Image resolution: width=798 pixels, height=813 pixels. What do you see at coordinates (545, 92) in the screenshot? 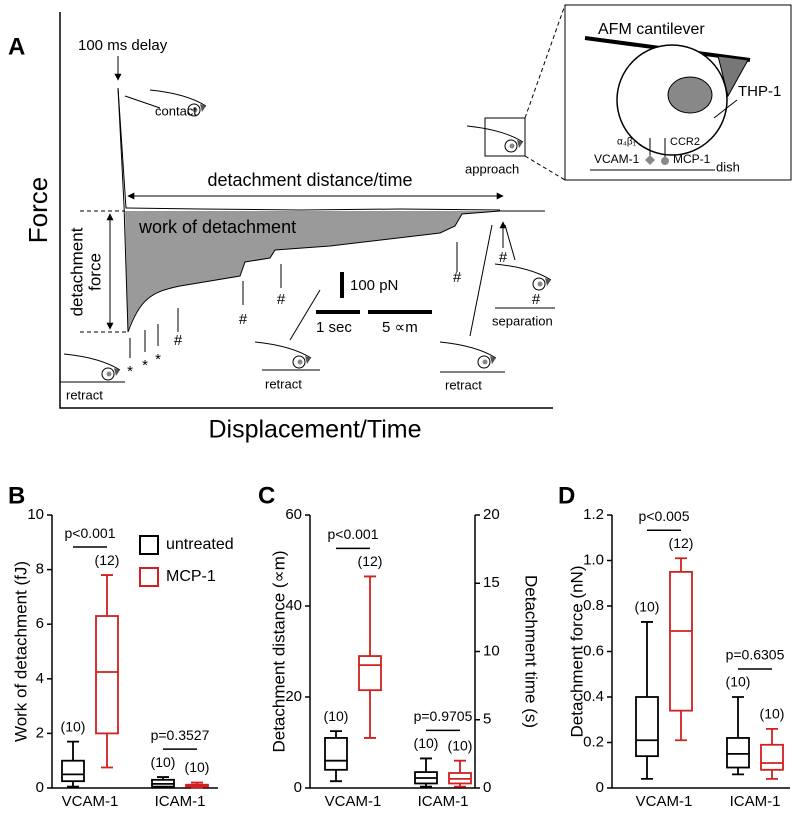
I see `zoom-line` at bounding box center [545, 92].